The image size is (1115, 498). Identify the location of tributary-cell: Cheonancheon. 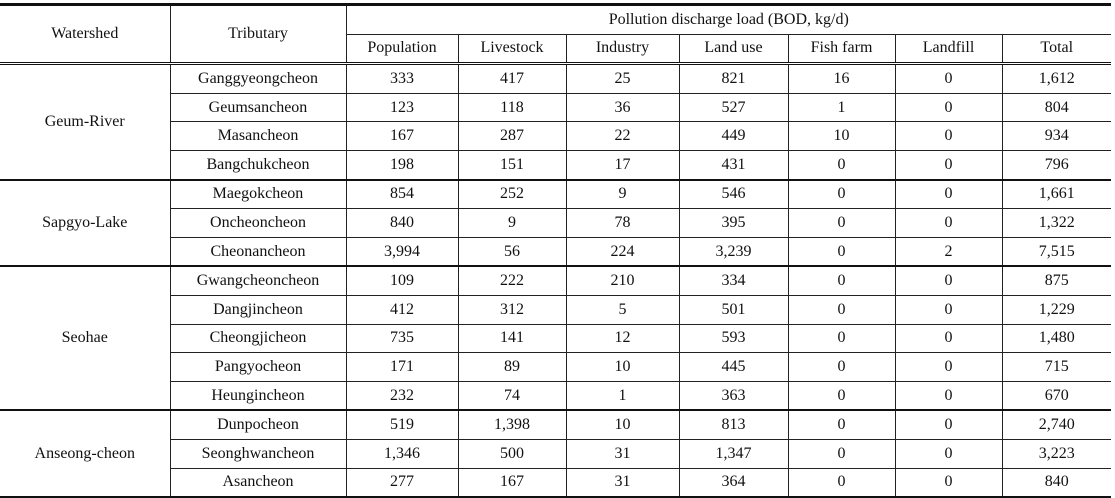
(258, 252).